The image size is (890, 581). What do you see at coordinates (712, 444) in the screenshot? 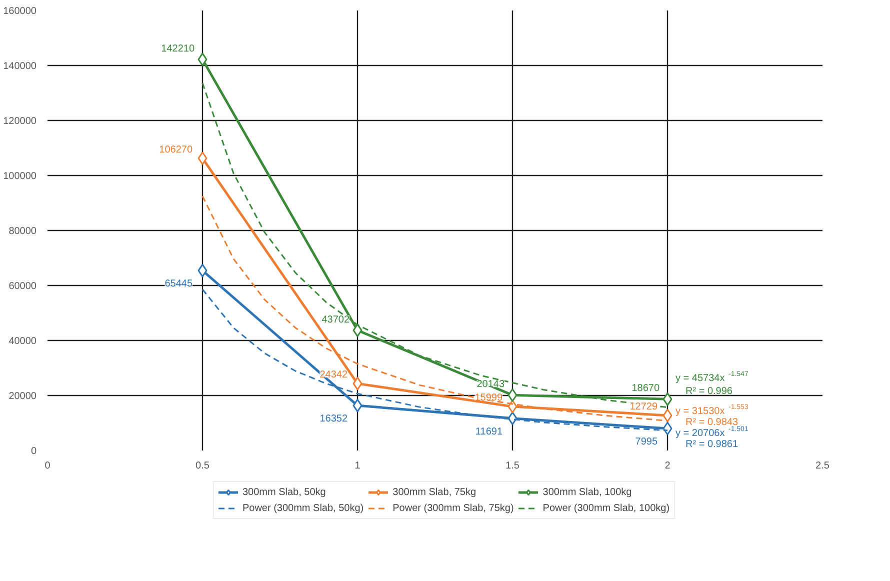
I see `annotation: R² = 0.9861` at bounding box center [712, 444].